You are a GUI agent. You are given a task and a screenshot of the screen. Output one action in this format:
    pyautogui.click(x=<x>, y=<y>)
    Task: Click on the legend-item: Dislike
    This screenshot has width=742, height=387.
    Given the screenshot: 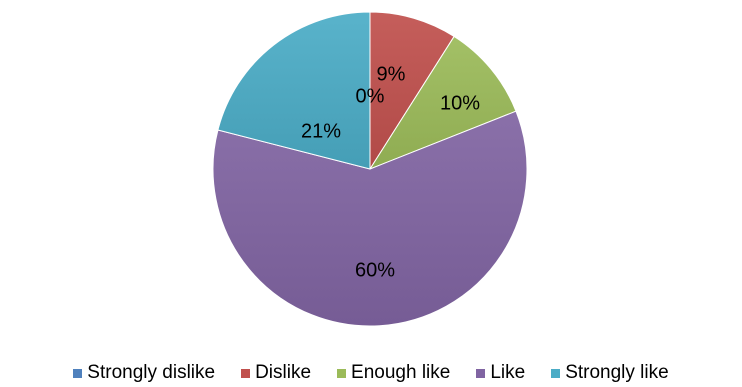 What is the action you would take?
    pyautogui.click(x=276, y=373)
    